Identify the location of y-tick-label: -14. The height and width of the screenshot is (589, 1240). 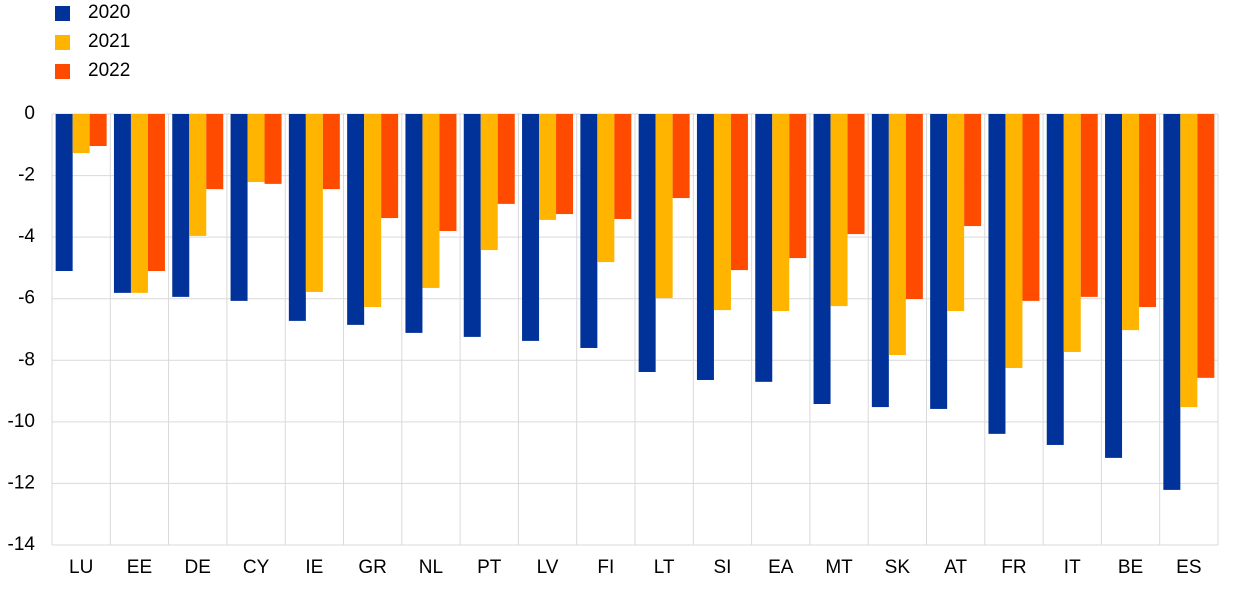
(22, 544).